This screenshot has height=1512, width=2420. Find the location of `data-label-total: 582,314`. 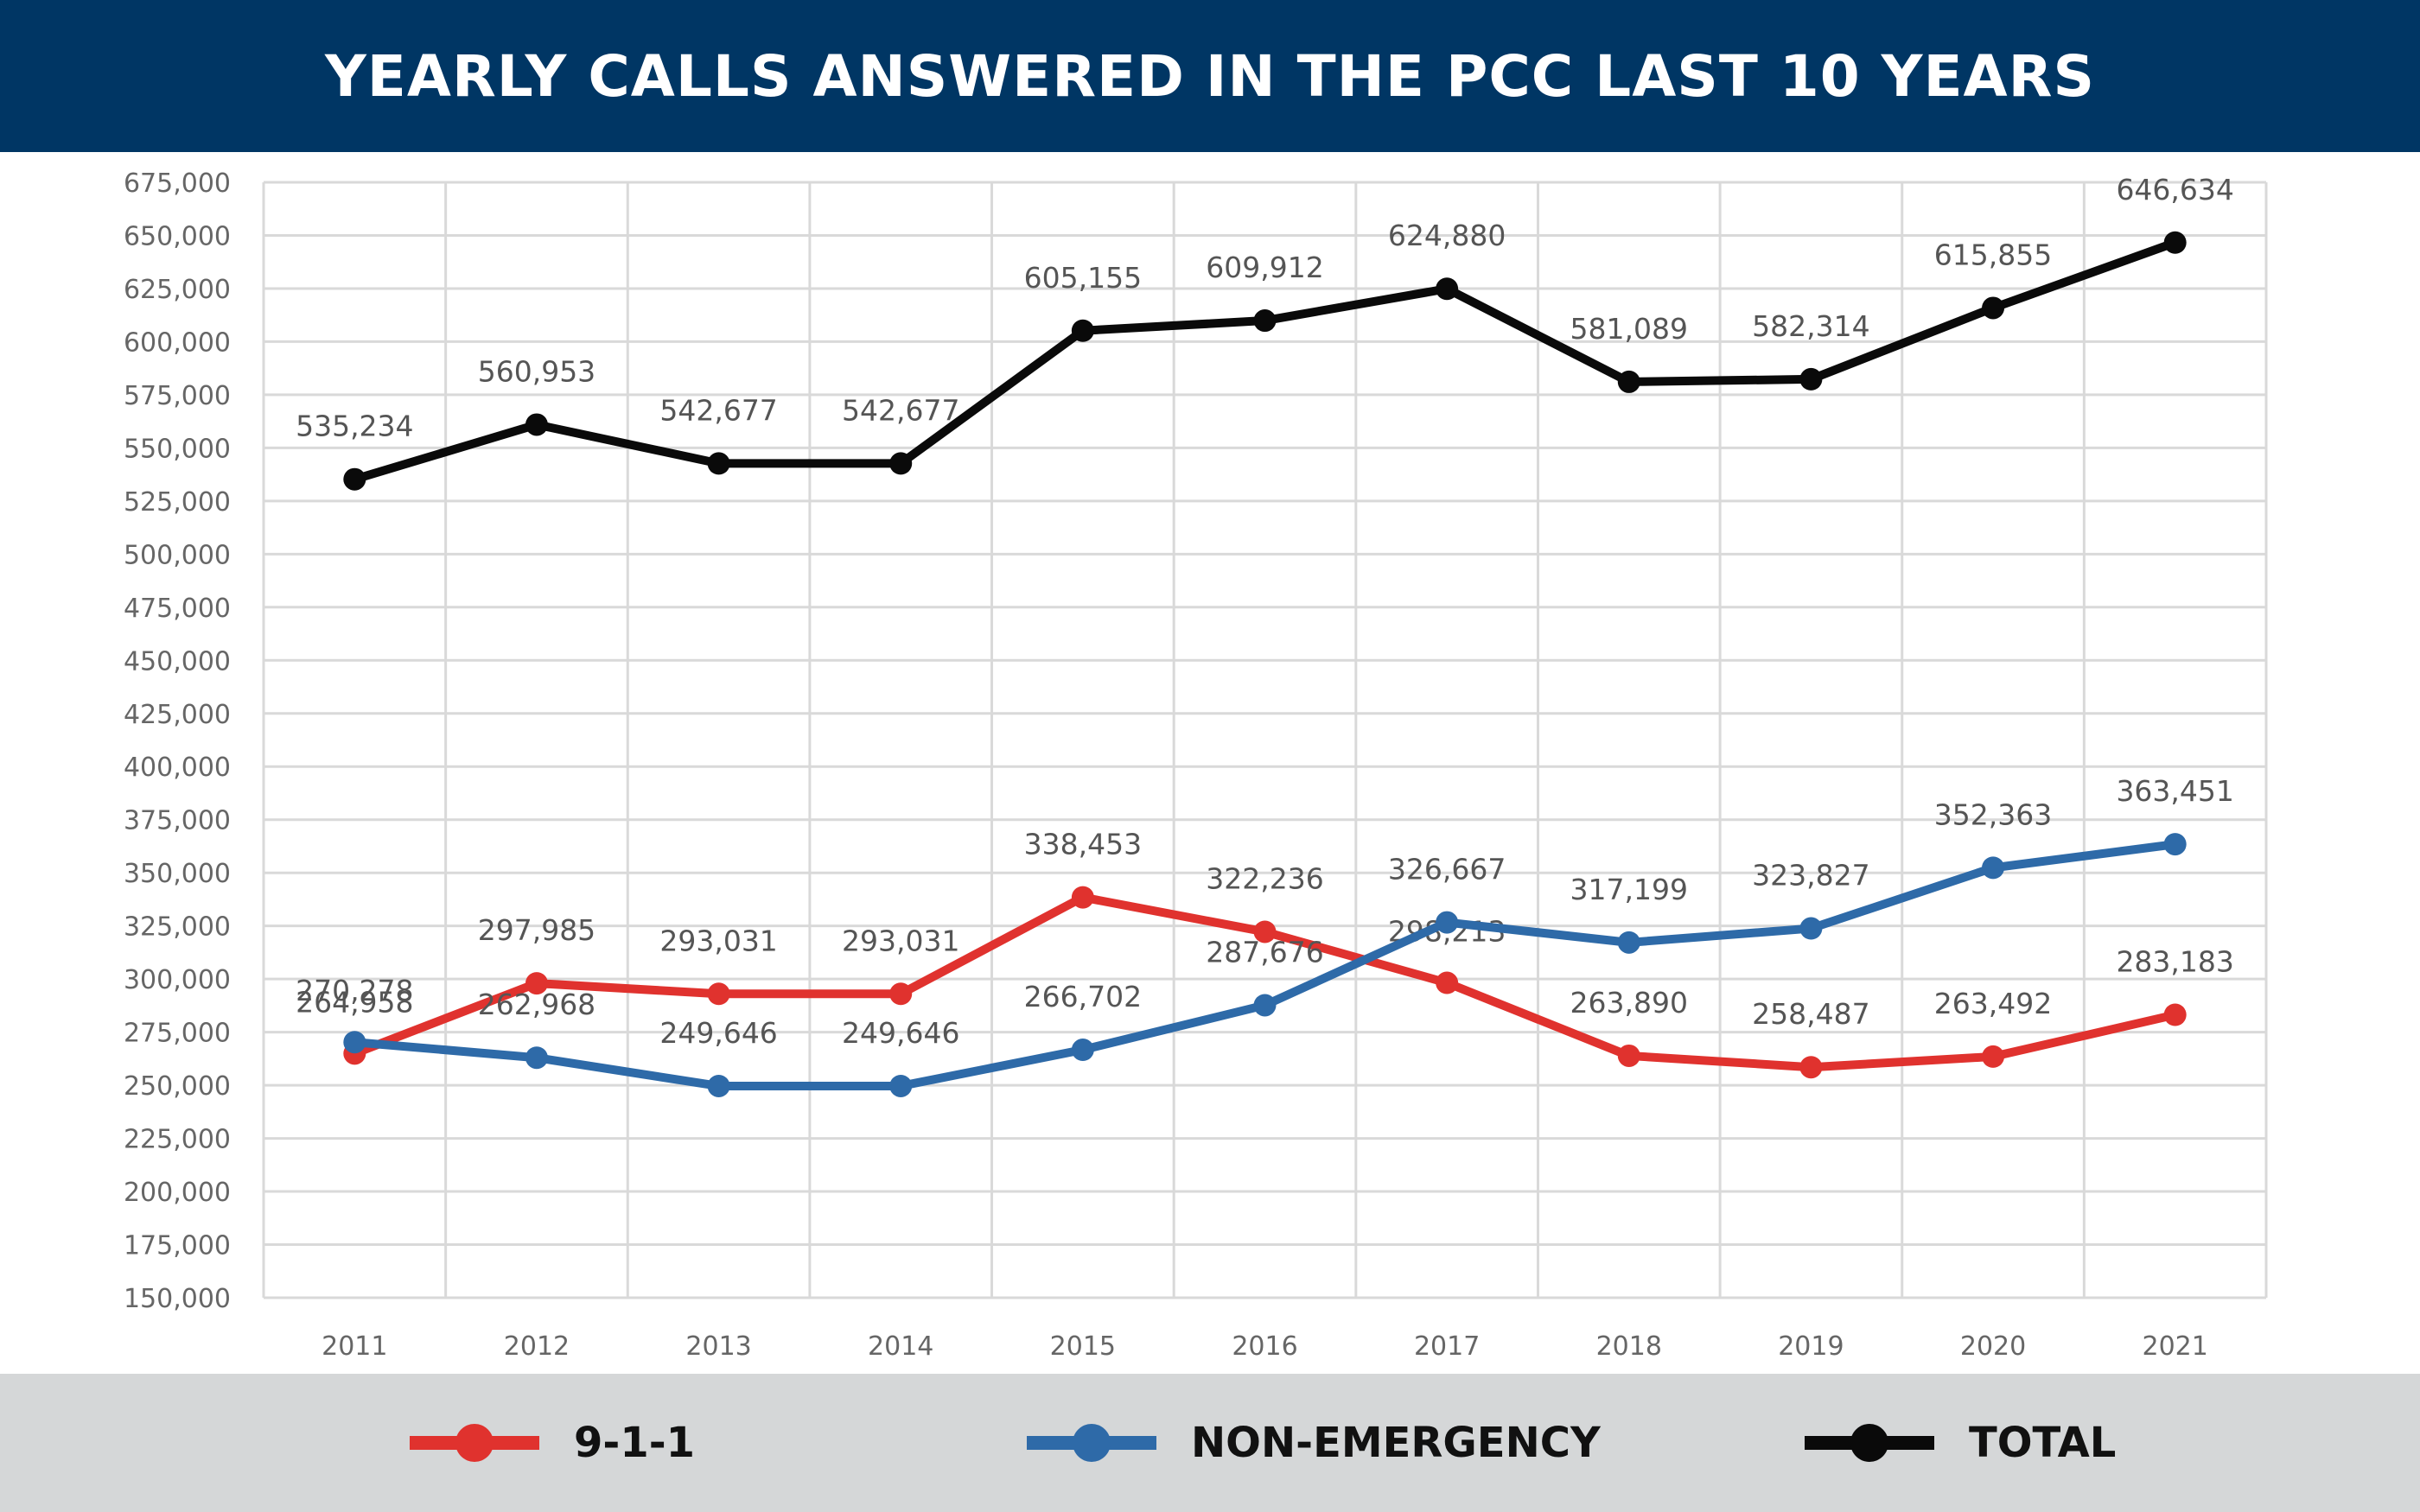

data-label-total: 582,314 is located at coordinates (1810, 326).